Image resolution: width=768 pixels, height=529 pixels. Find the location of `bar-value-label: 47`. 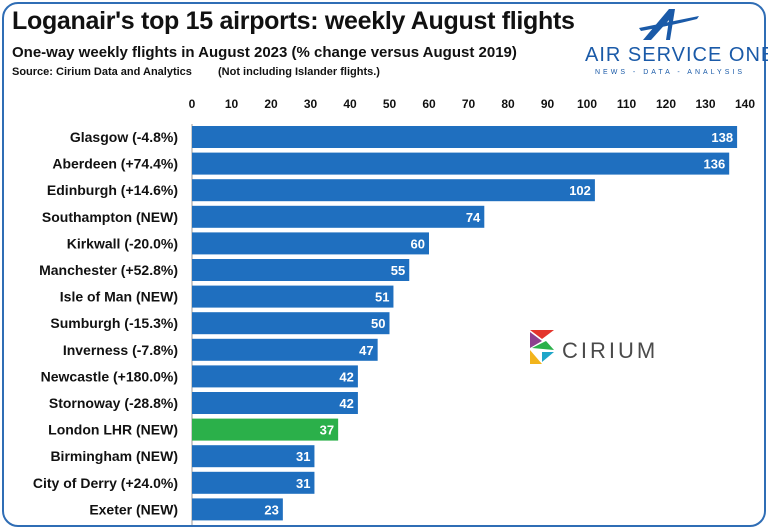

bar-value-label: 47 is located at coordinates (366, 350).